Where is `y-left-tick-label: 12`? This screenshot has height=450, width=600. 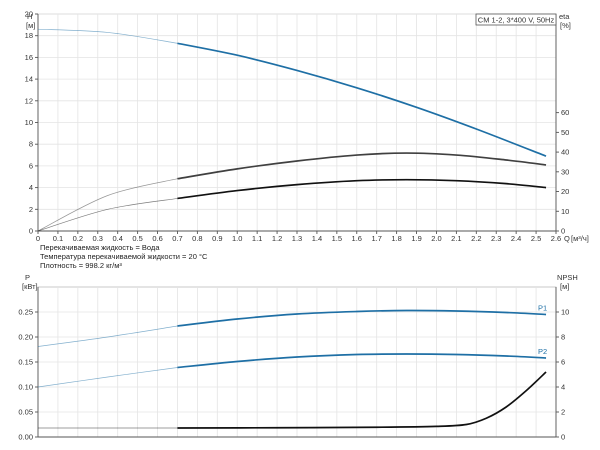
y-left-tick-label: 12 is located at coordinates (29, 100).